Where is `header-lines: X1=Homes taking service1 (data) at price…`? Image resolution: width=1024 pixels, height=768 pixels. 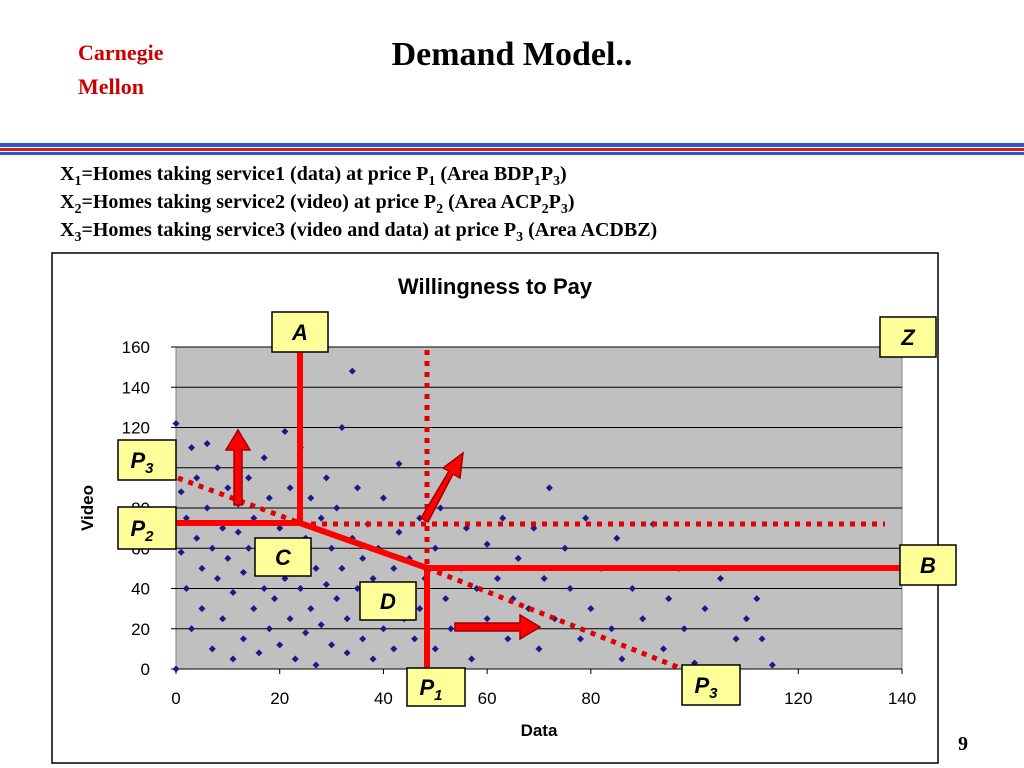
header-lines: X1=Homes taking service1 (data) at price… is located at coordinates (358, 204).